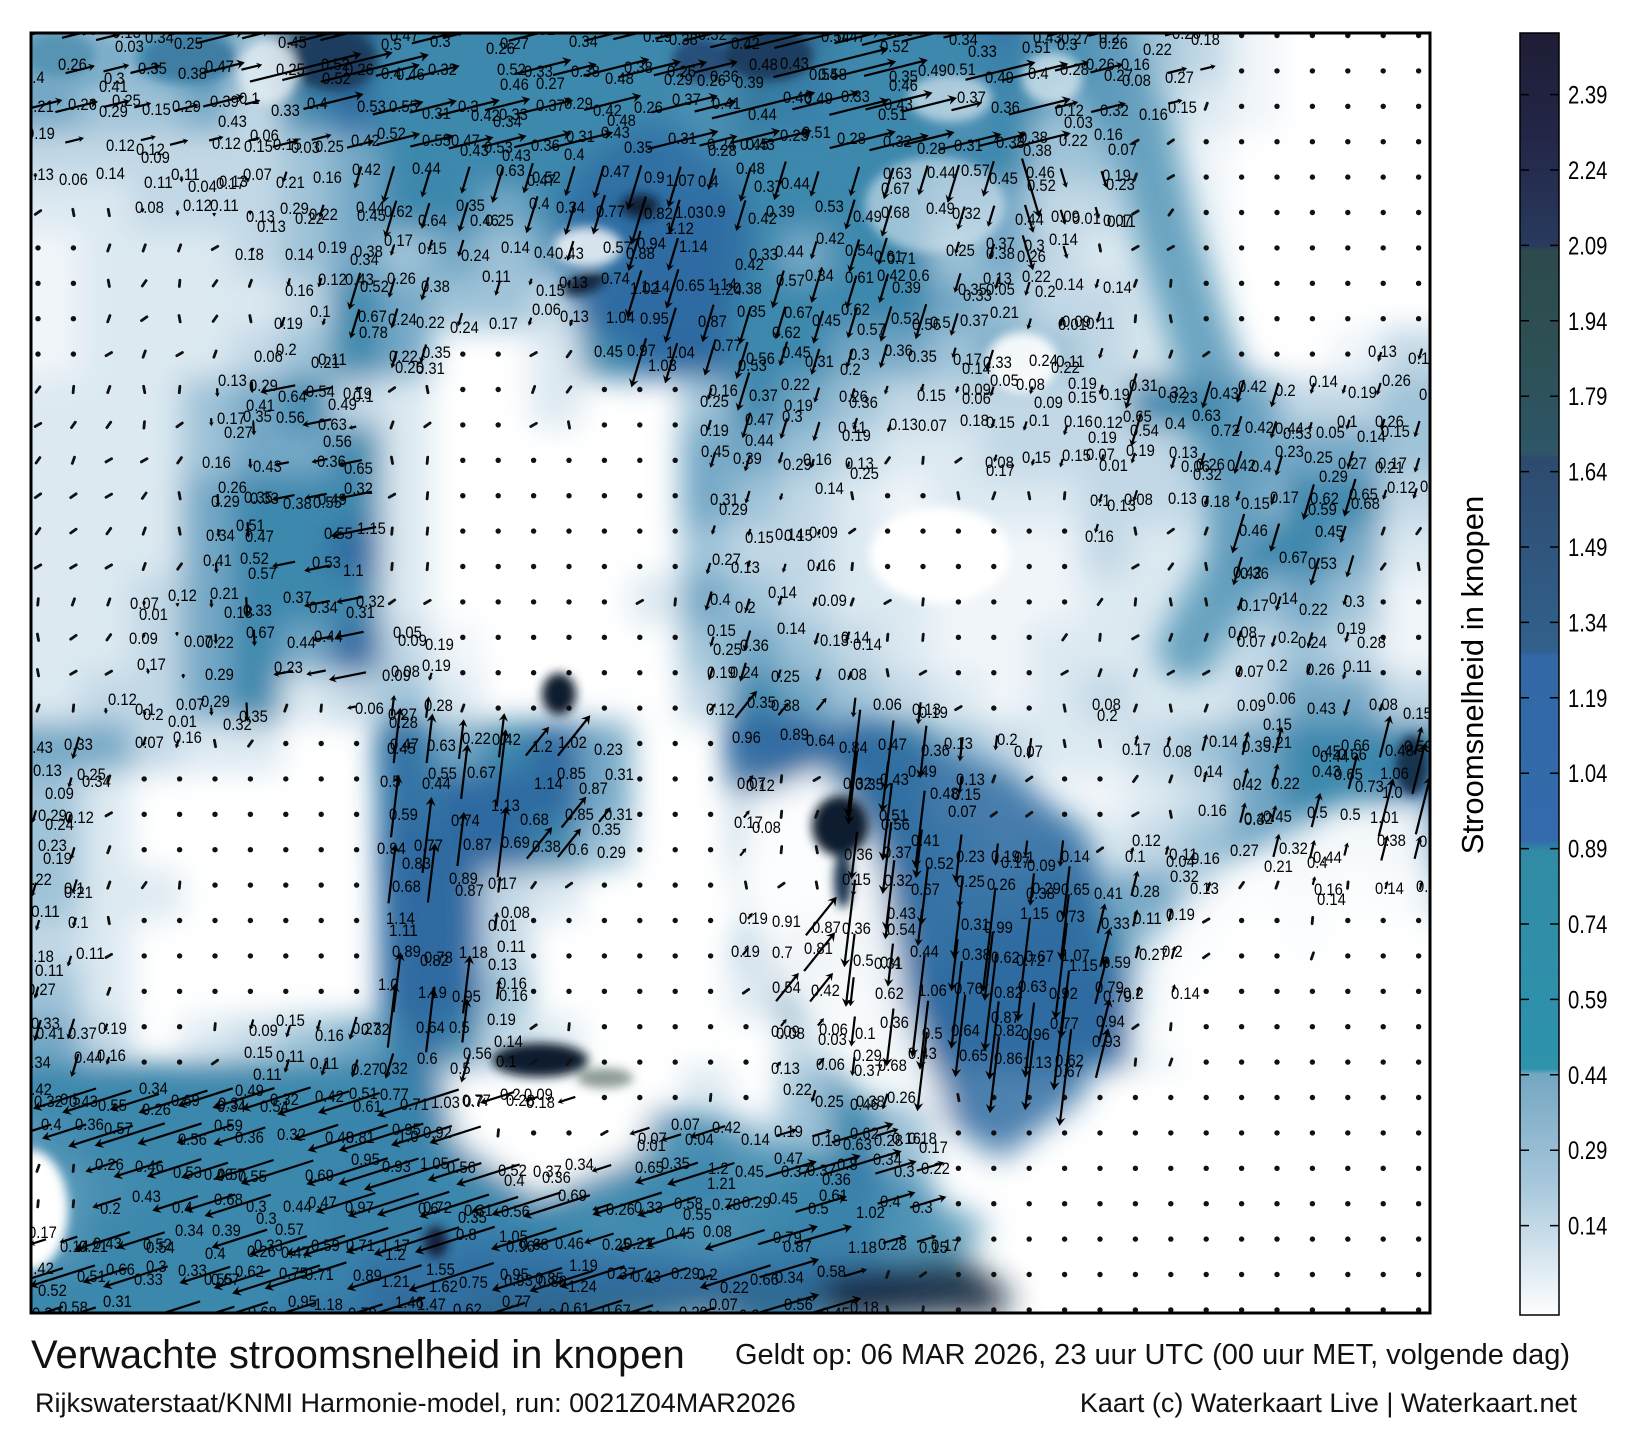 Image resolution: width=1650 pixels, height=1455 pixels. Describe the element at coordinates (1312, 642) in the screenshot. I see `svg-text: 0.24` at that location.